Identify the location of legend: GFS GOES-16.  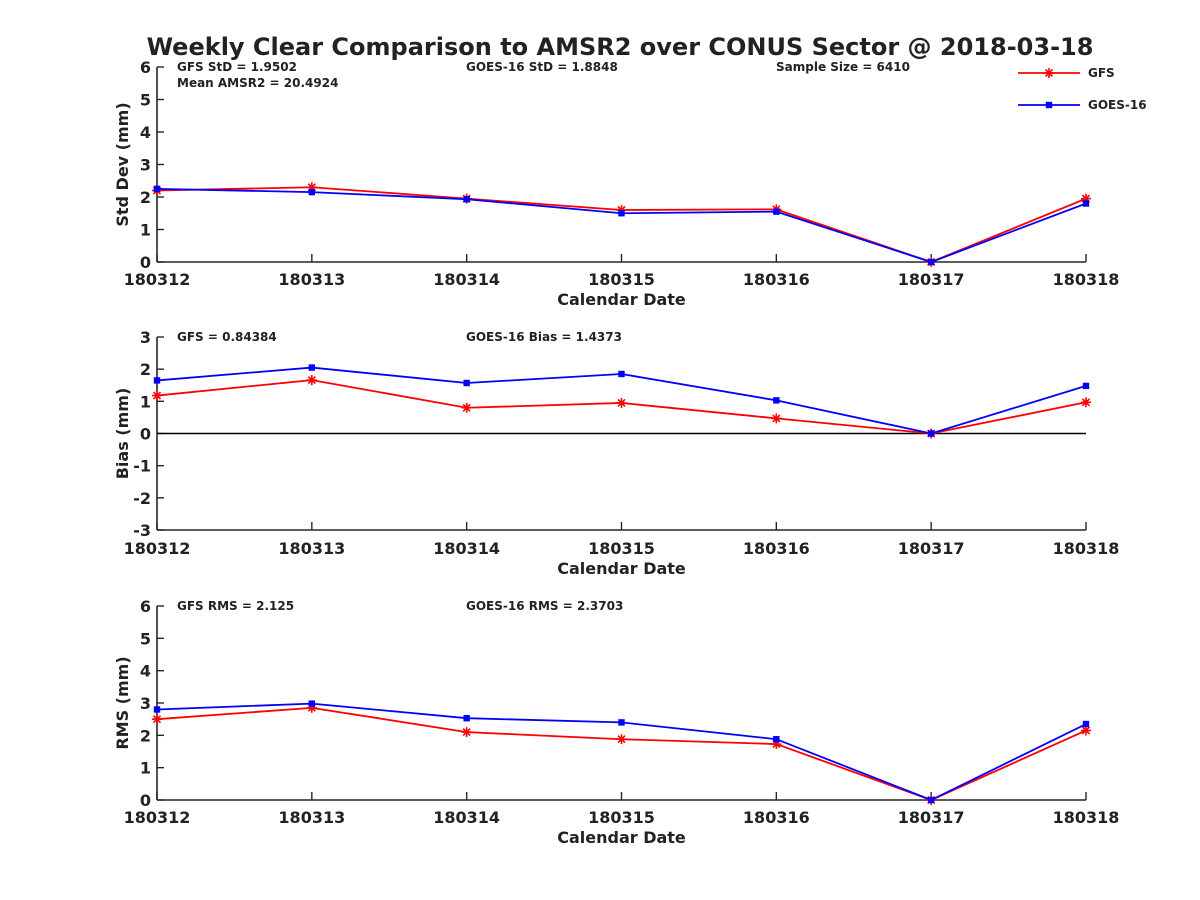
(1082, 89).